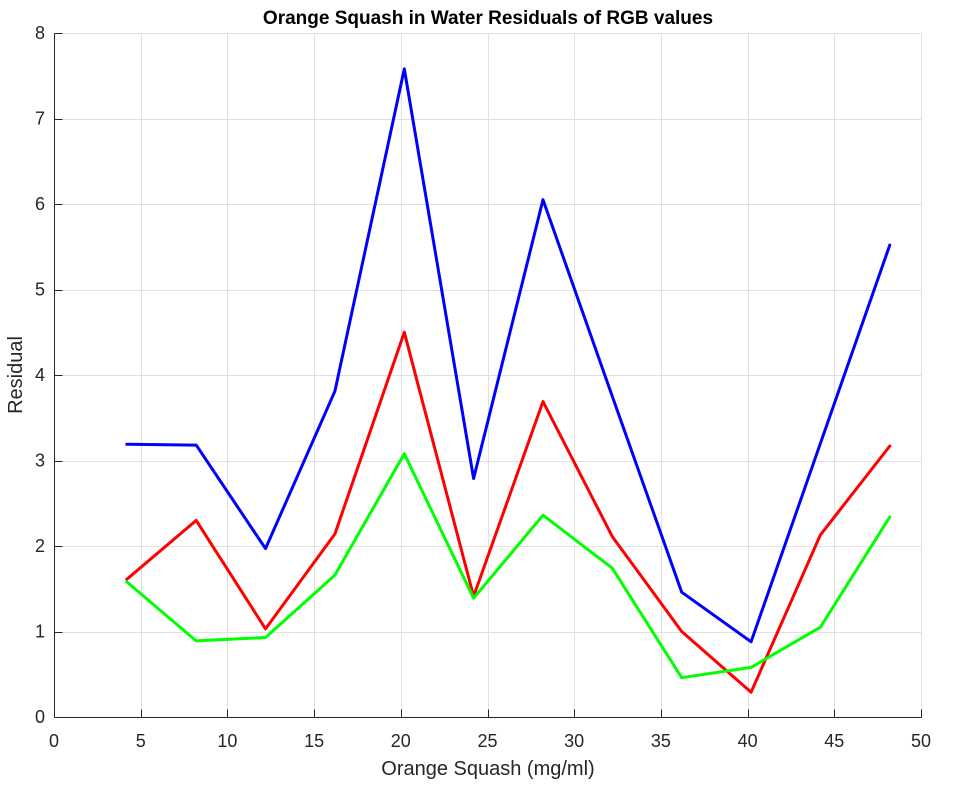  Describe the element at coordinates (40, 290) in the screenshot. I see `y-tick-label: 5` at that location.